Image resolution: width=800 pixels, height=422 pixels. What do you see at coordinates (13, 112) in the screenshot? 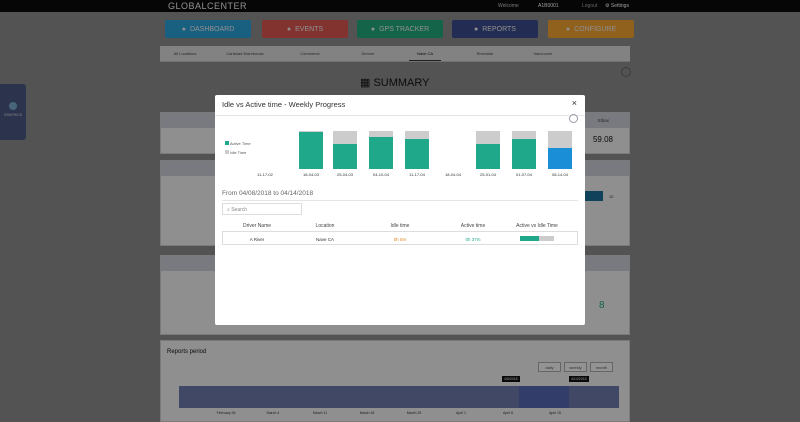
I see `sidebar-graphics: GRAPHICS` at bounding box center [13, 112].